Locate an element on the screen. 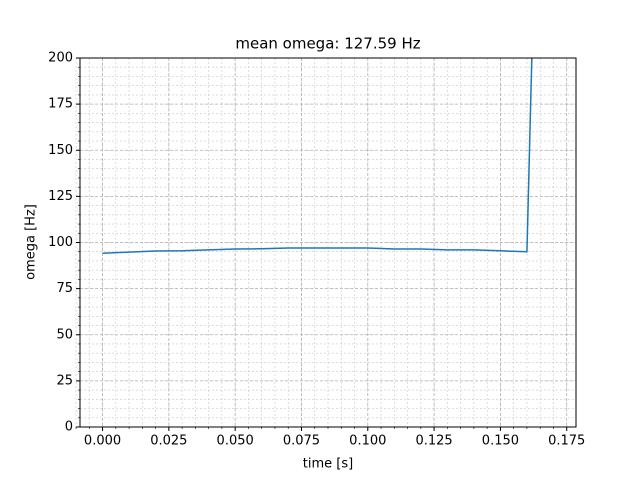 The image size is (640, 480). y-tick-label: 50 is located at coordinates (64, 334).